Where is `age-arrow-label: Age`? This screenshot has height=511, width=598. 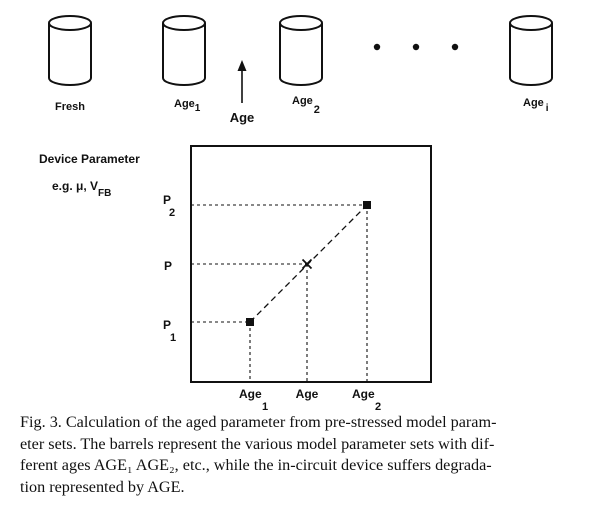
age-arrow-label: Age is located at coordinates (242, 117).